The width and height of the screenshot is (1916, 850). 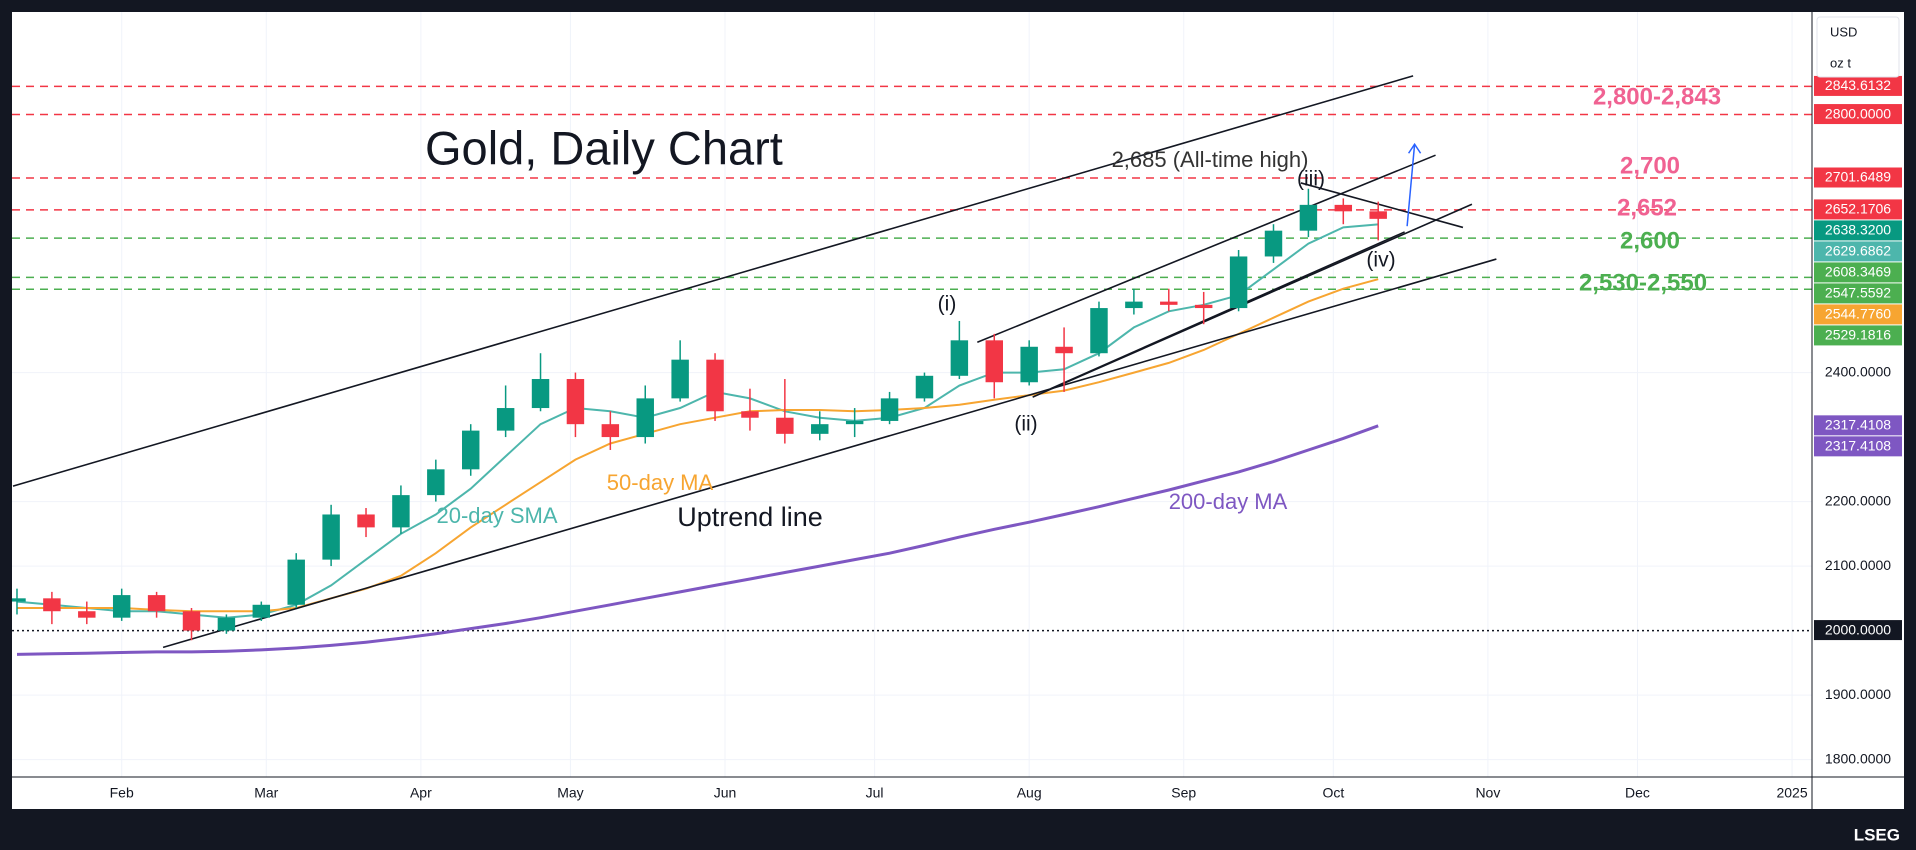 What do you see at coordinates (1840, 62) in the screenshot?
I see `unit: oz t` at bounding box center [1840, 62].